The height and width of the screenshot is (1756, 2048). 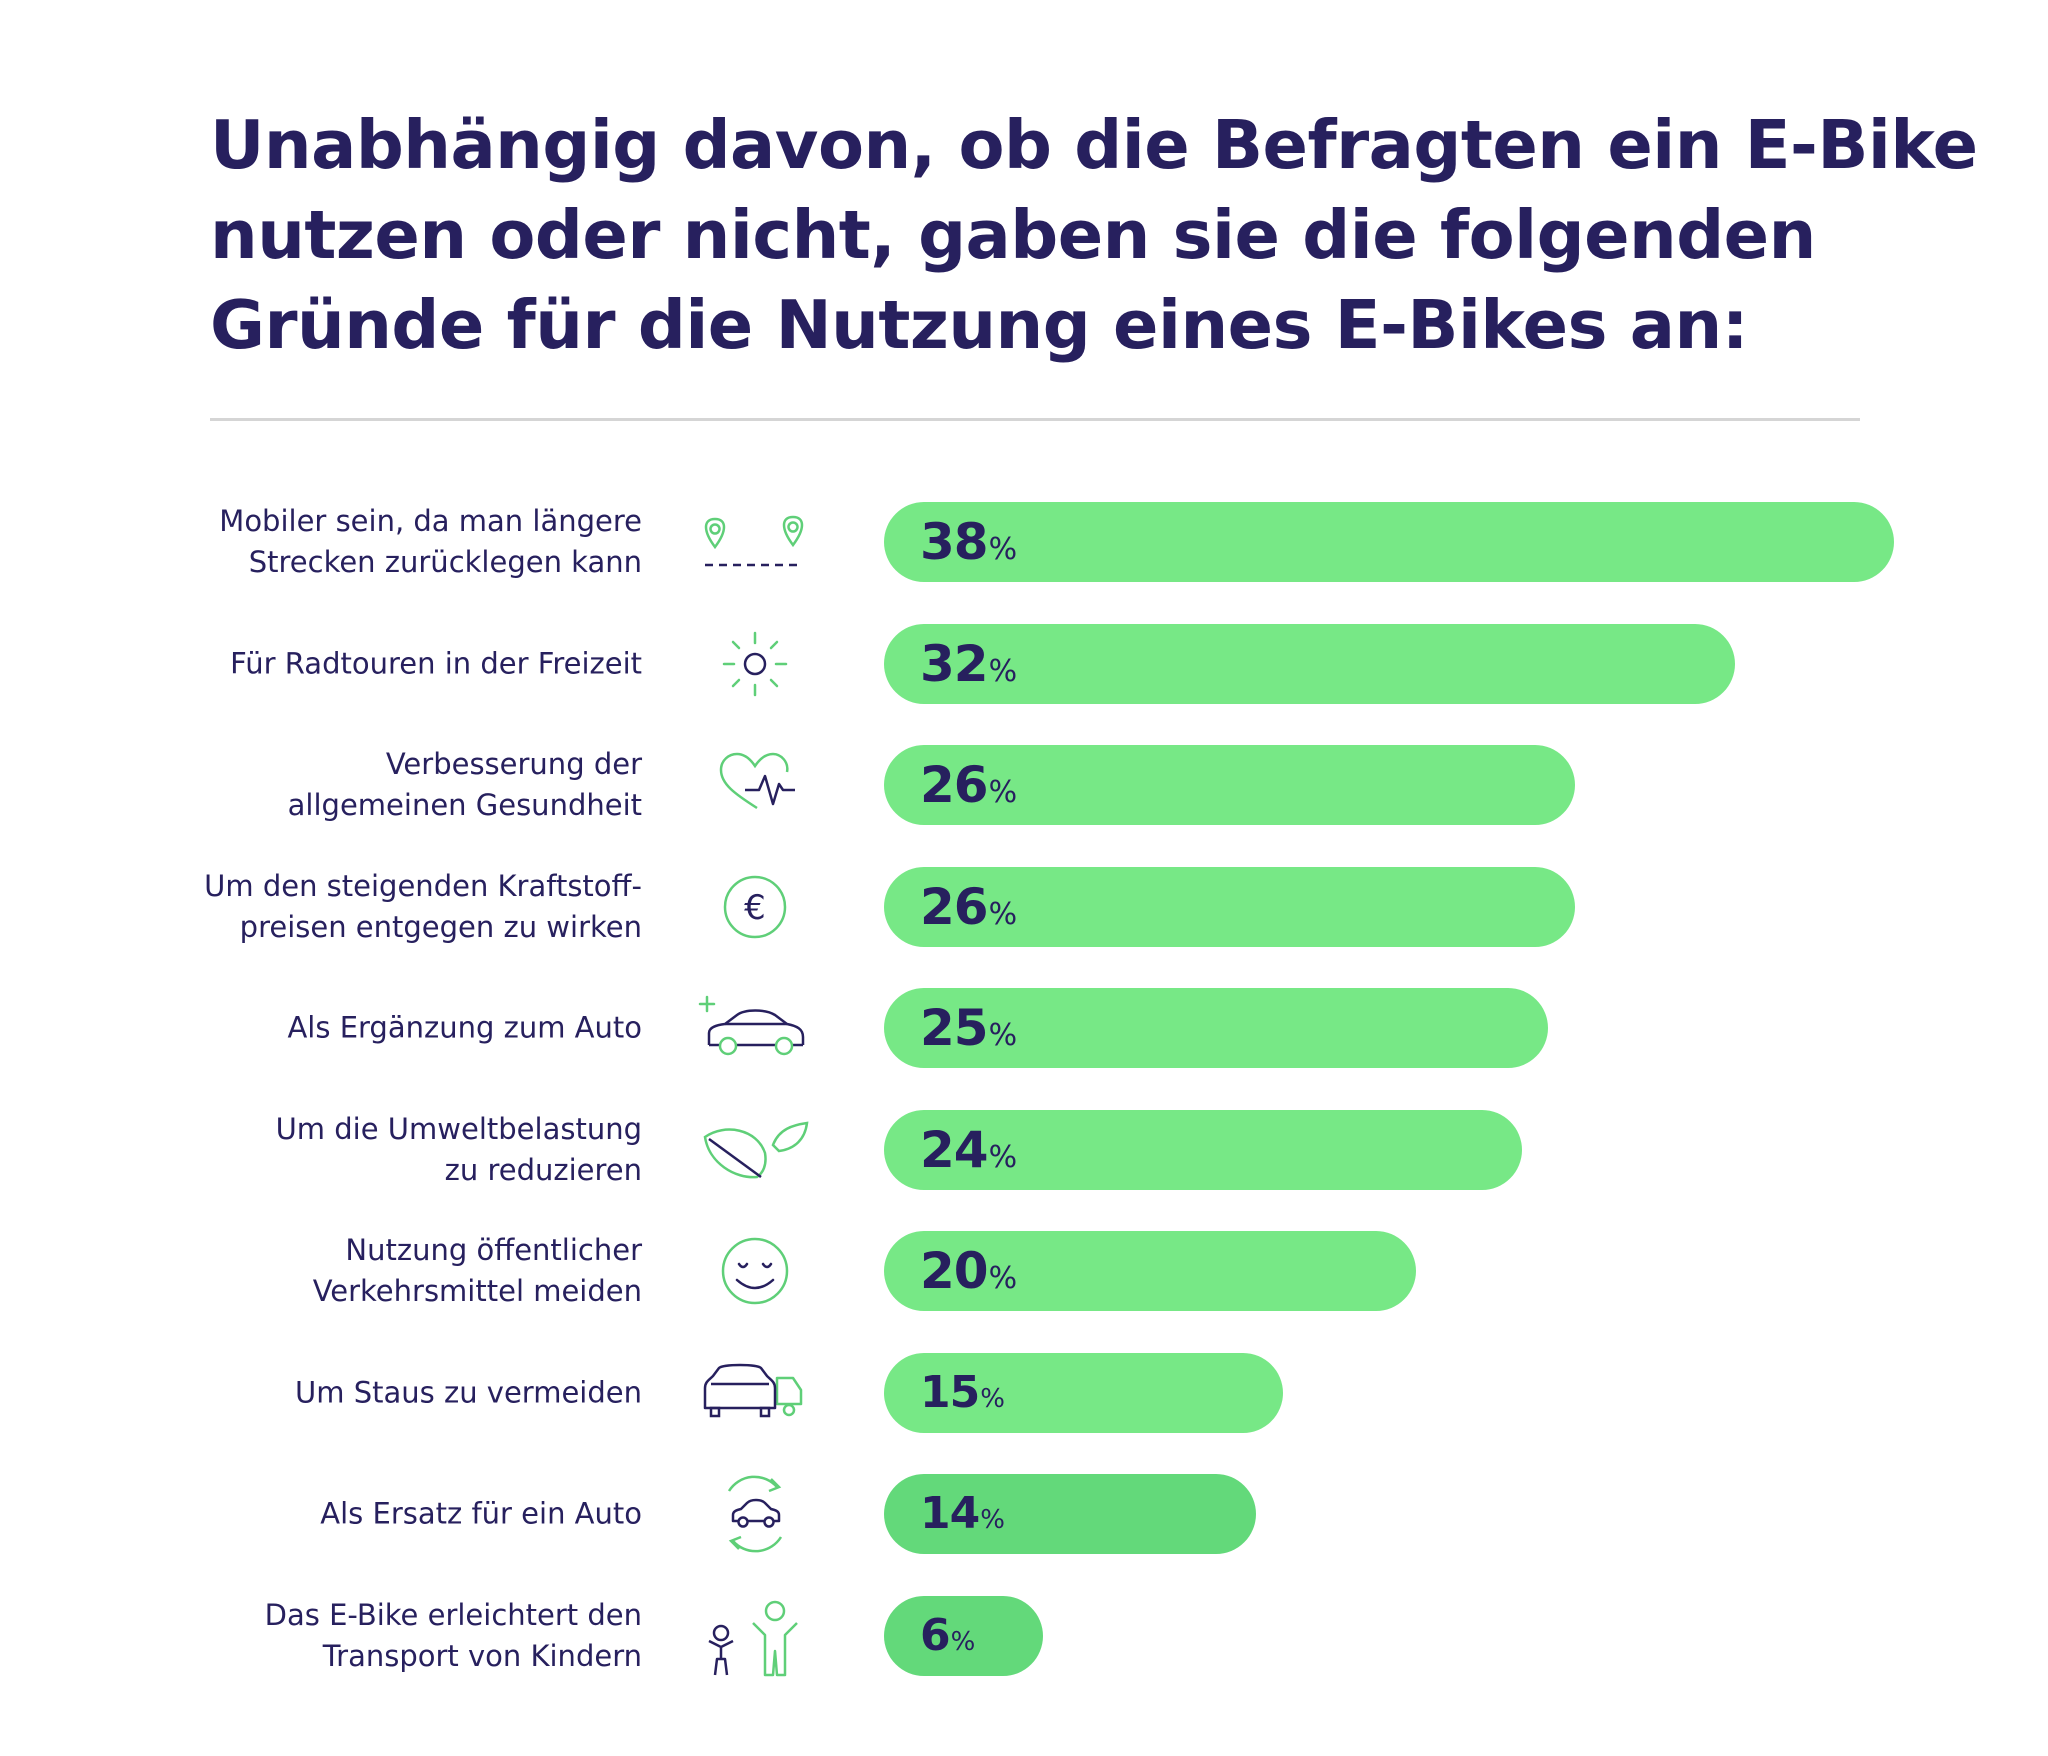 What do you see at coordinates (468, 1392) in the screenshot?
I see `category-label-line: Um Staus zu vermeiden` at bounding box center [468, 1392].